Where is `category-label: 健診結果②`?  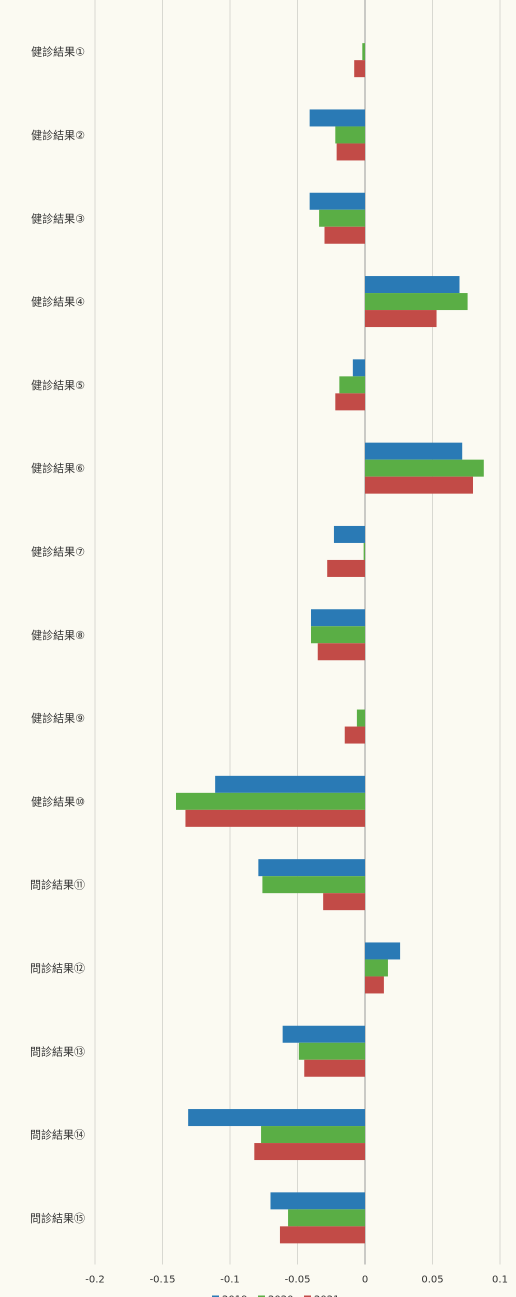 category-label: 健診結果② is located at coordinates (58, 135).